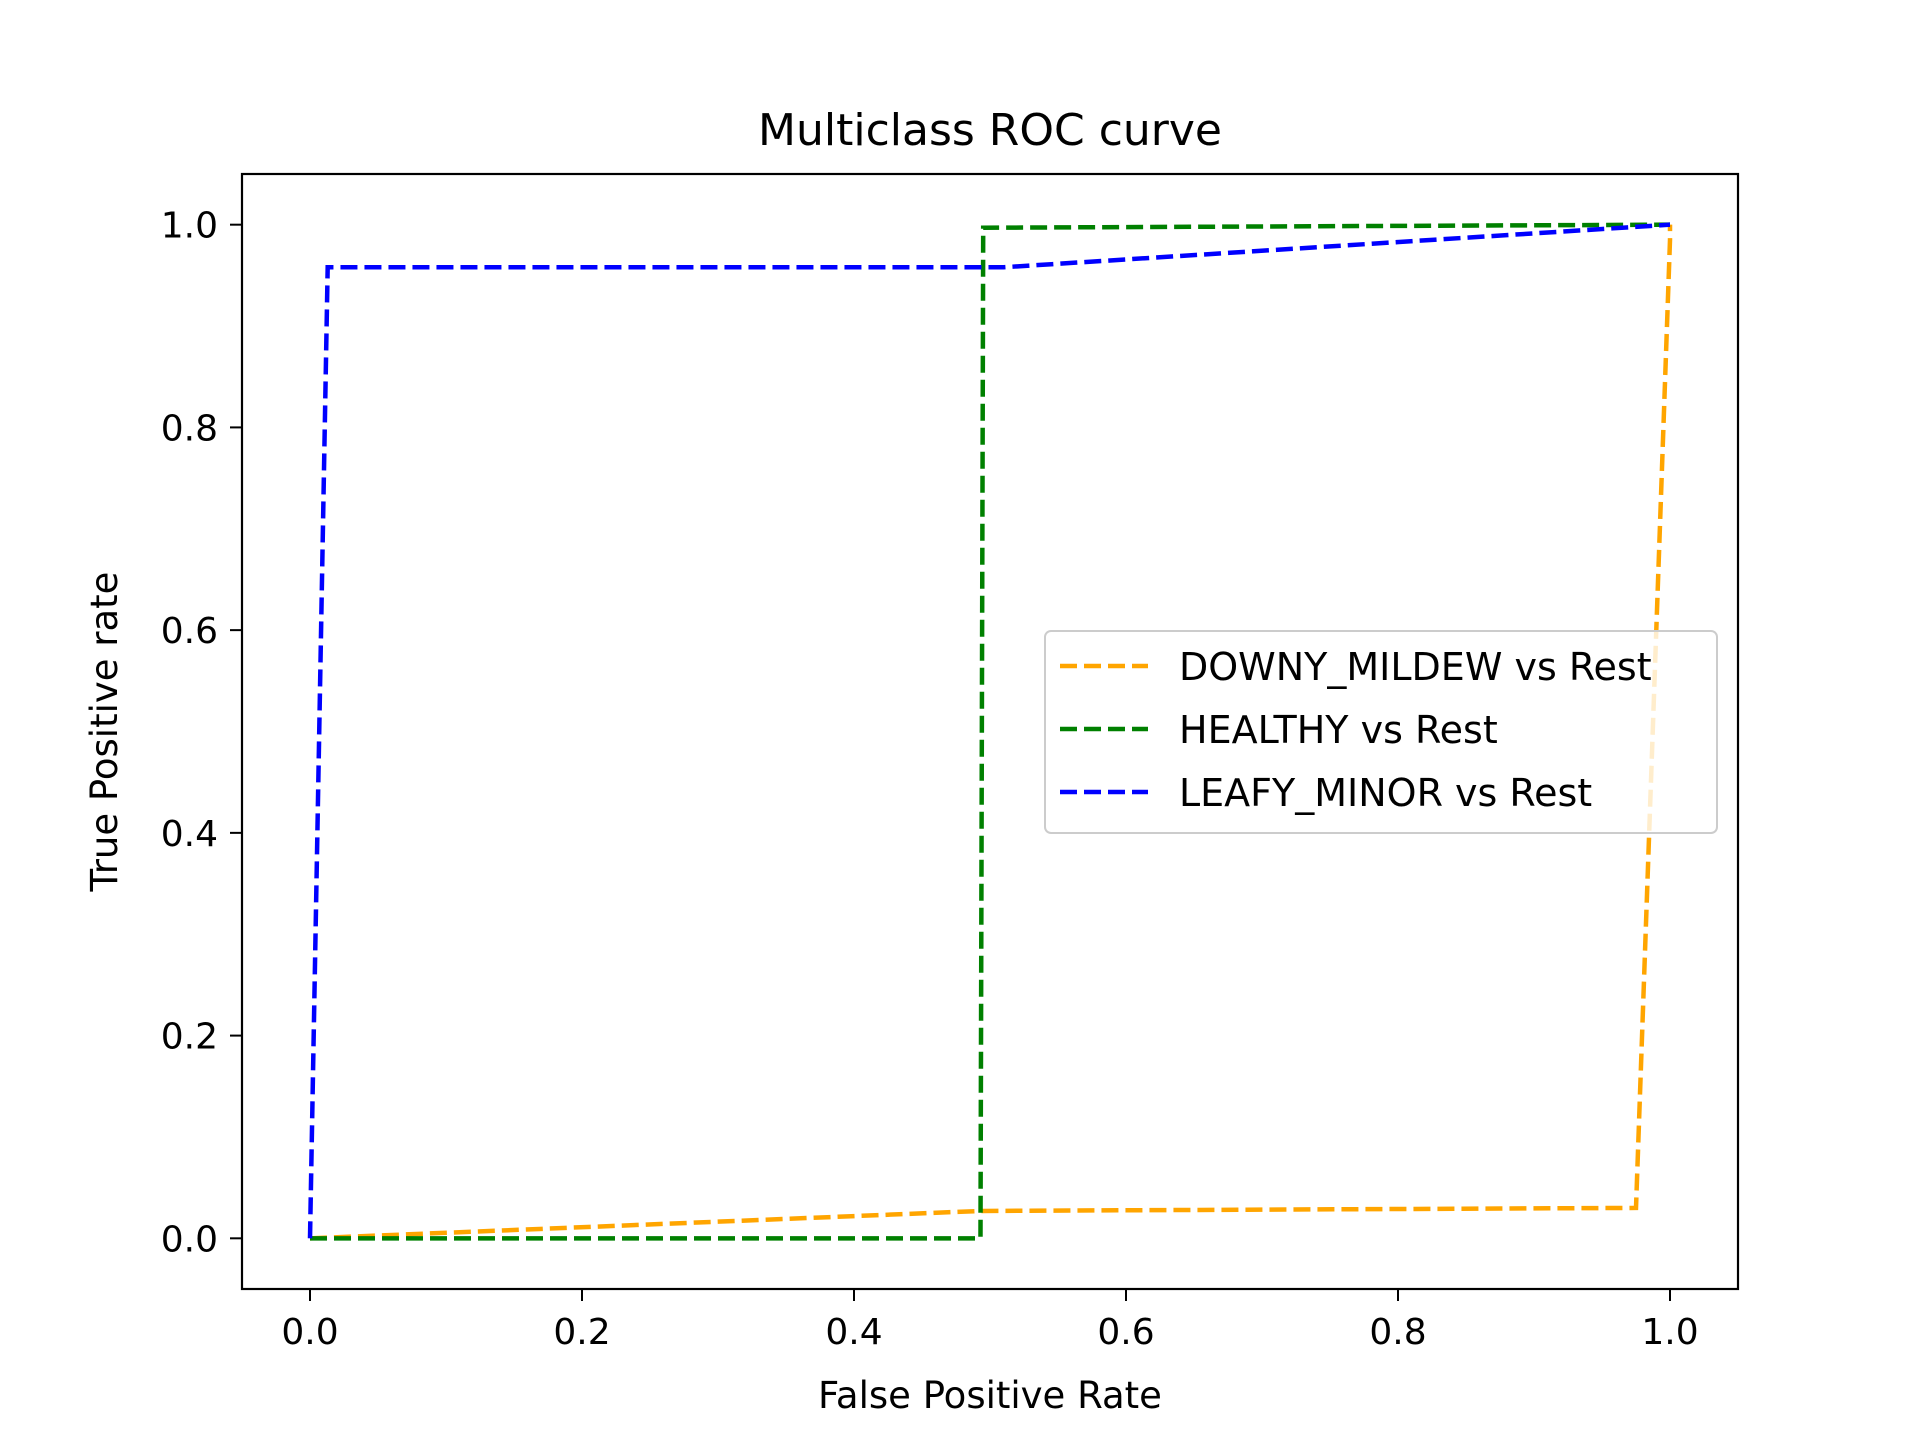 The image size is (1920, 1440). Describe the element at coordinates (189, 631) in the screenshot. I see `y-tick-label: 0.6` at that location.